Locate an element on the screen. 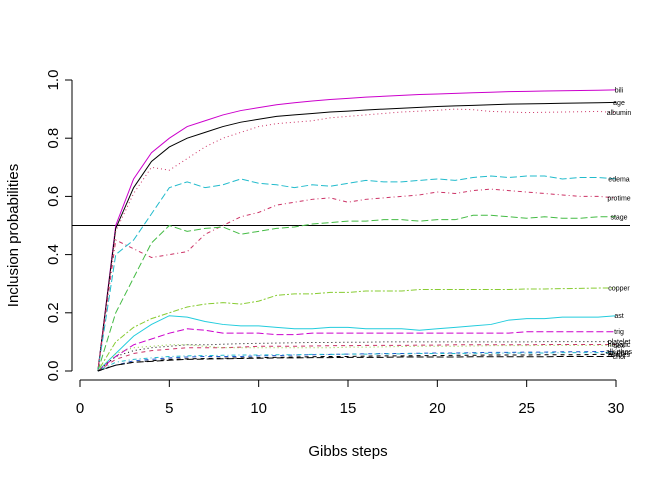  series-line-copper is located at coordinates (356, 329).